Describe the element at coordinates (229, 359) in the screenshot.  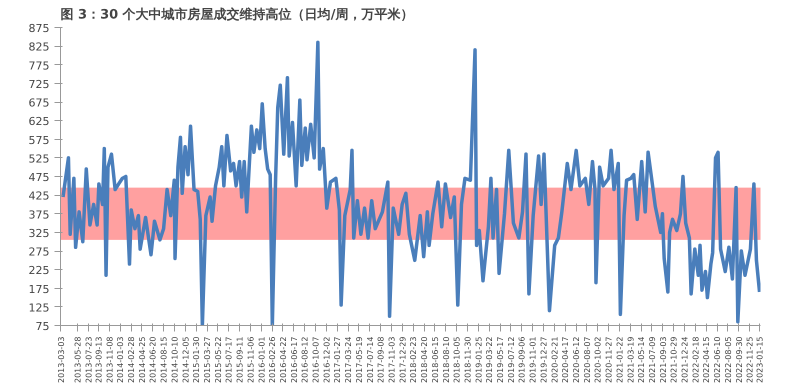
I see `x-tick-label: 2015-07-17` at that location.